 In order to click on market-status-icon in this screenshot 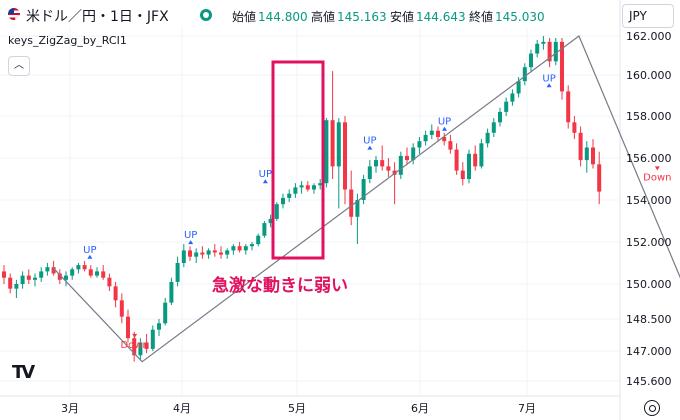, I will do `click(206, 15)`.